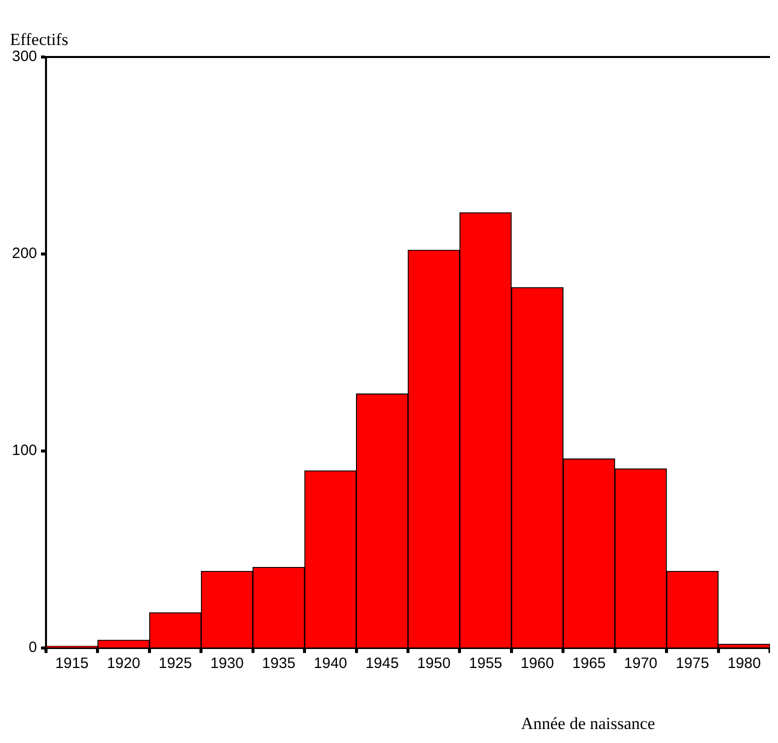  Describe the element at coordinates (537, 663) in the screenshot. I see `x-tick-label: 1960` at that location.